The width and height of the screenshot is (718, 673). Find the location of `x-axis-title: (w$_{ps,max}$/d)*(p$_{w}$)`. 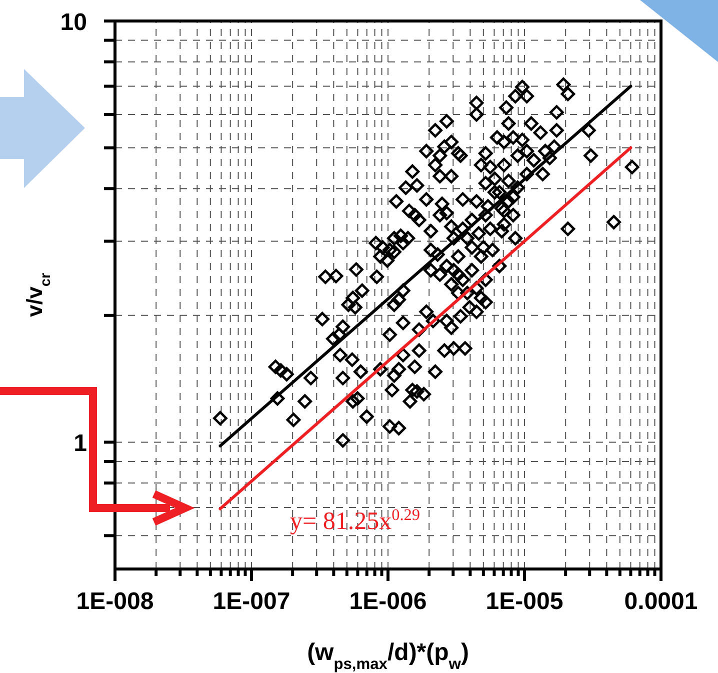

x-axis-title: (w$_{ps,max}$/d)*(p$_{w}$) is located at coordinates (388, 655).